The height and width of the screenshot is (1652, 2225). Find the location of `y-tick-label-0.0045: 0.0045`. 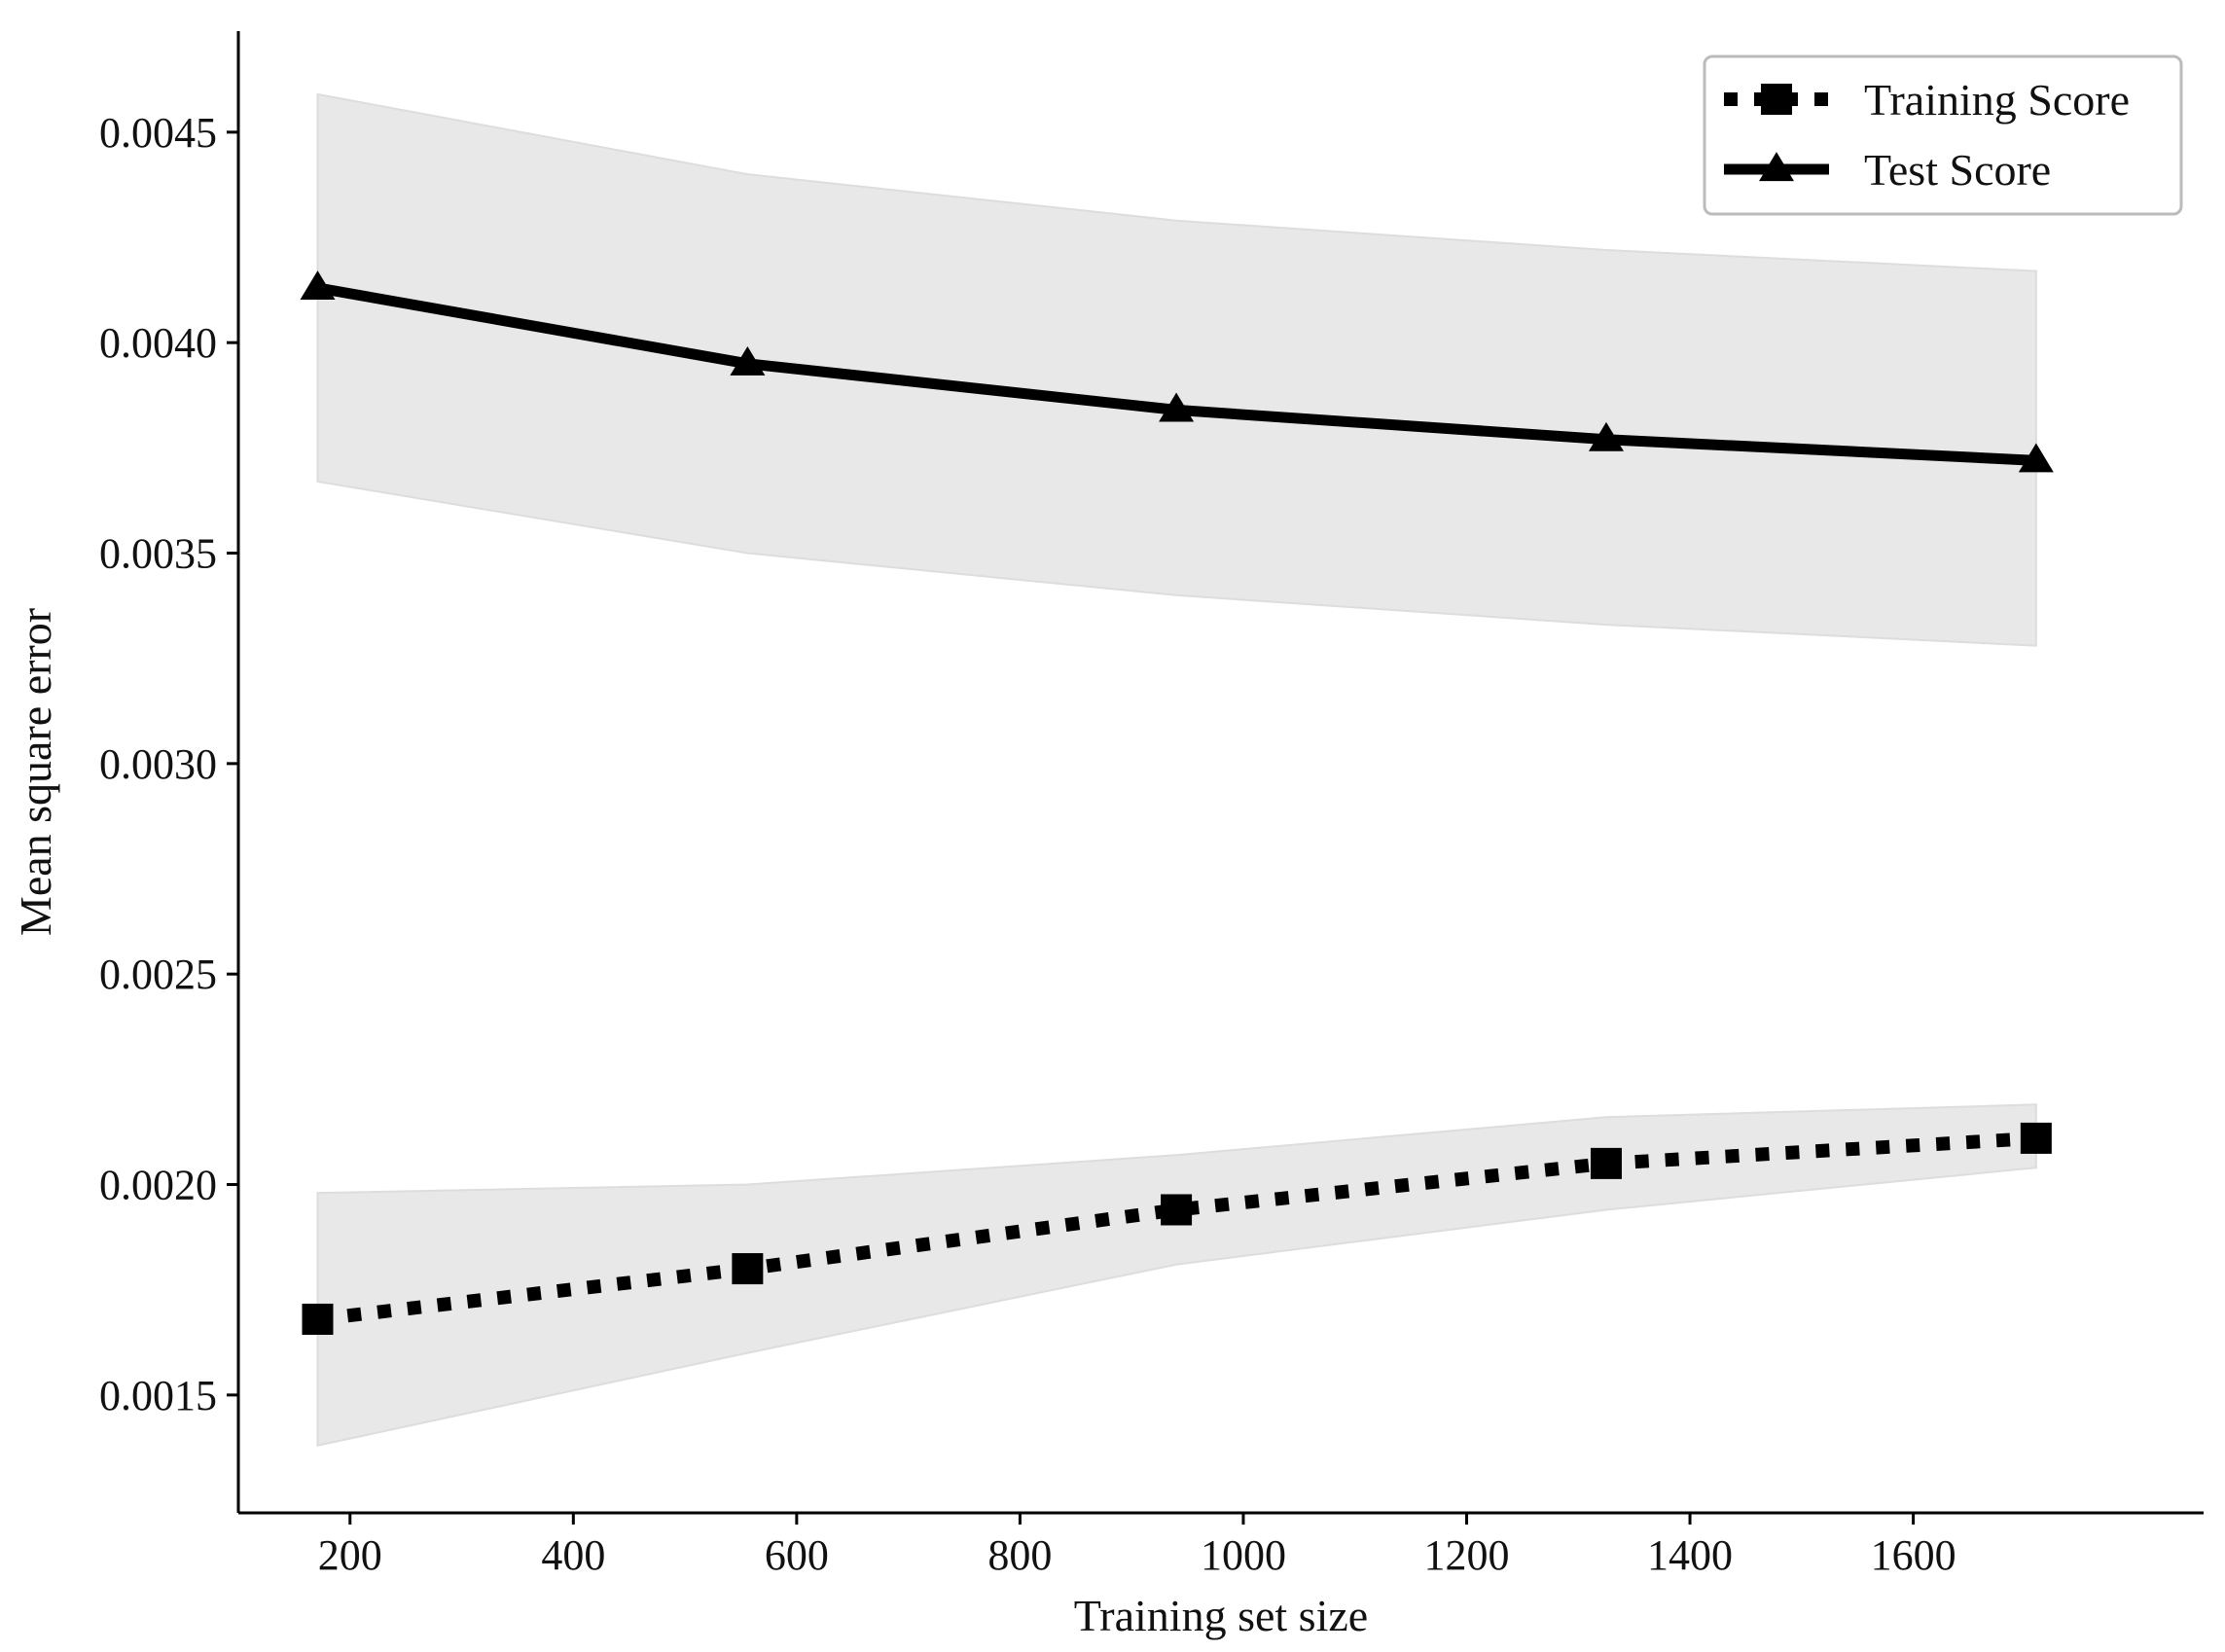

y-tick-label-0.0045: 0.0045 is located at coordinates (158, 133).